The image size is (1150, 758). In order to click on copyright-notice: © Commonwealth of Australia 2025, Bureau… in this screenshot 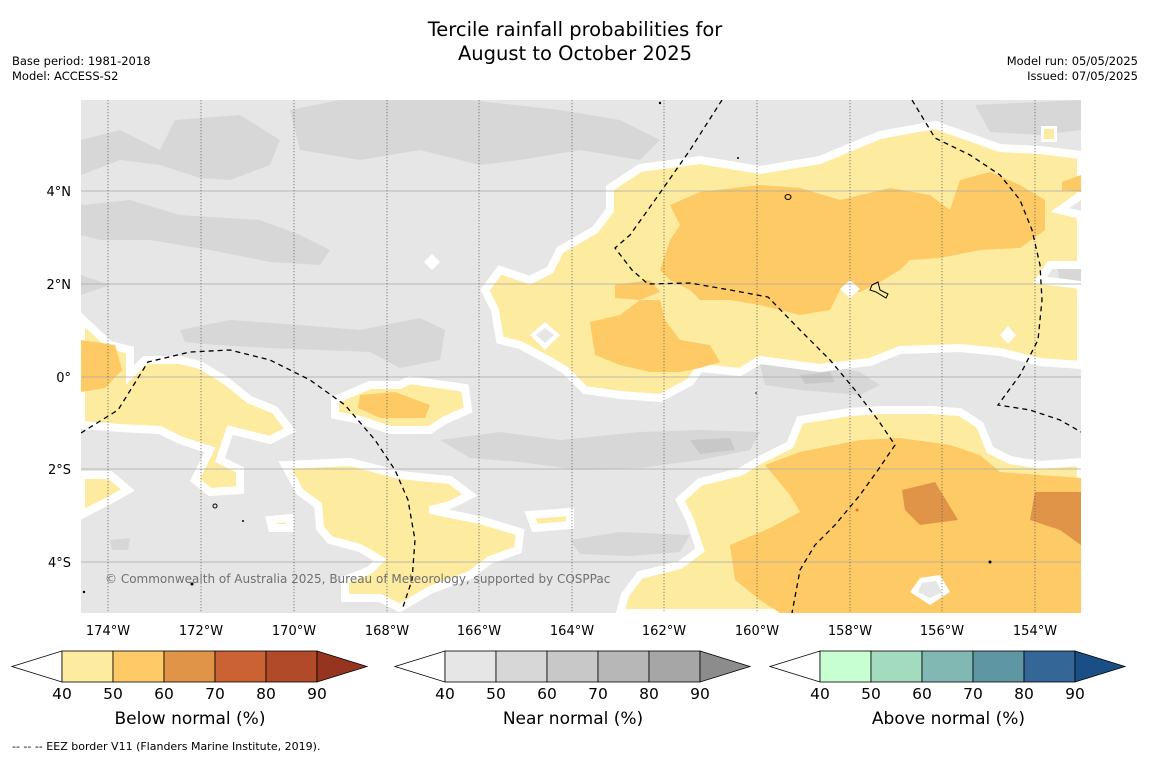, I will do `click(358, 579)`.